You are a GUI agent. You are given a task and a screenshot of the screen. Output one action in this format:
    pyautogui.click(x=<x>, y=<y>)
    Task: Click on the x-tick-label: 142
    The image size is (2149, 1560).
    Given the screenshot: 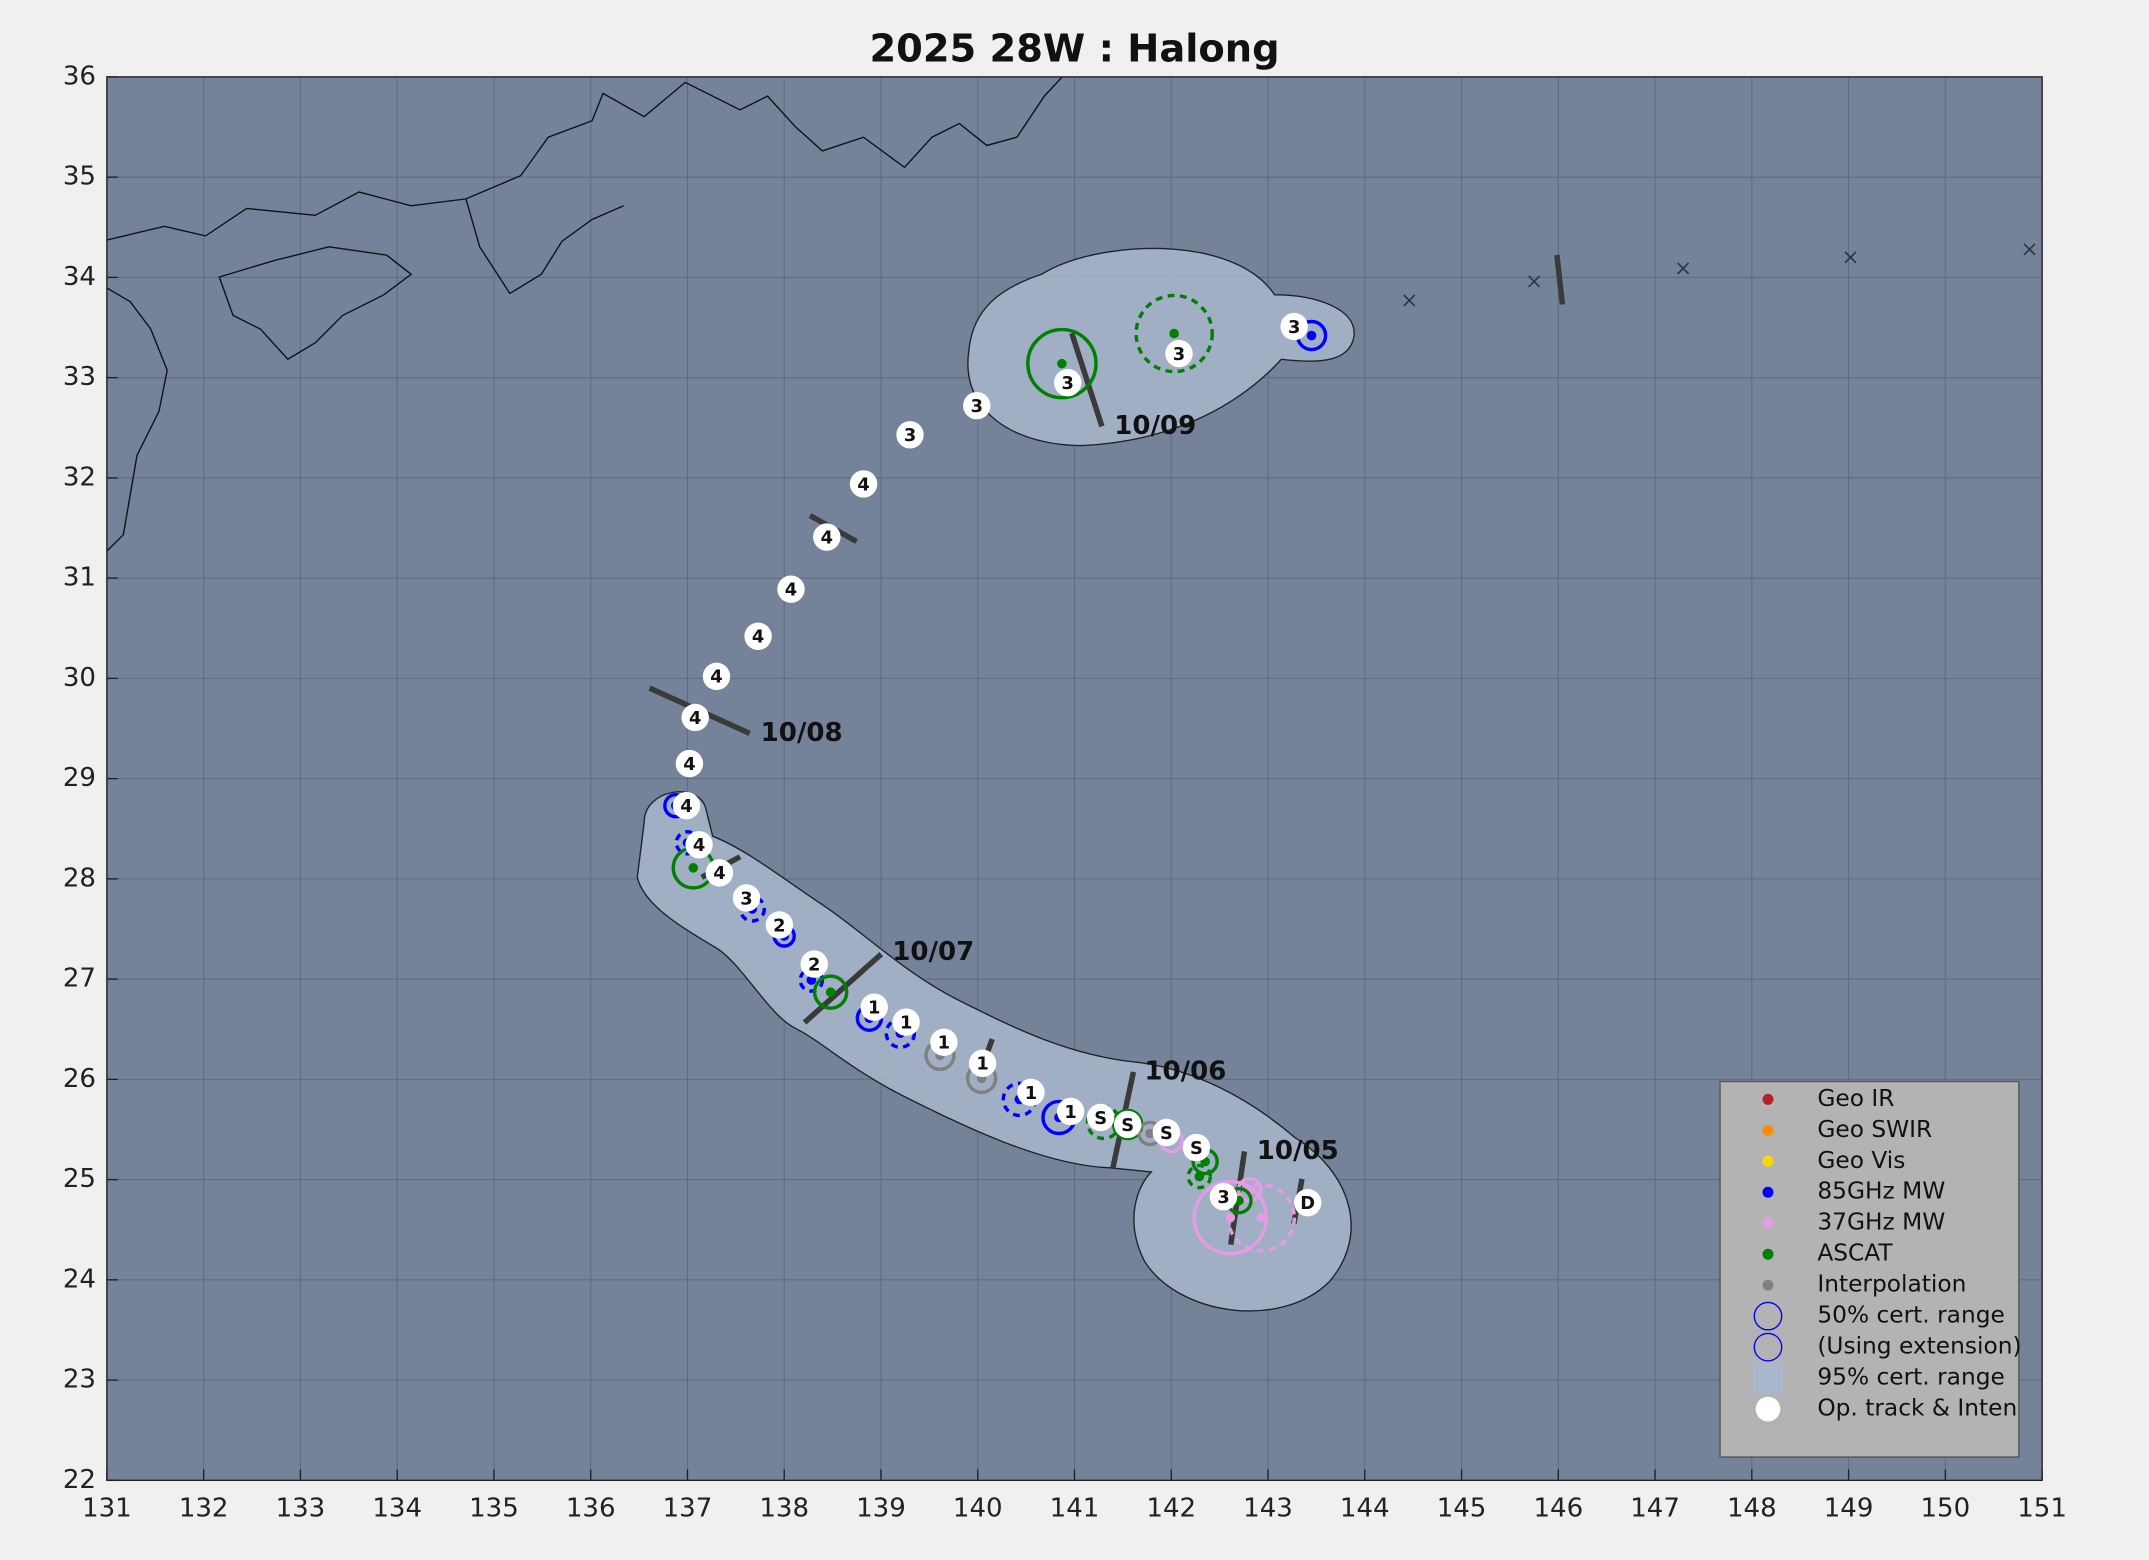 What is the action you would take?
    pyautogui.click(x=1171, y=1509)
    